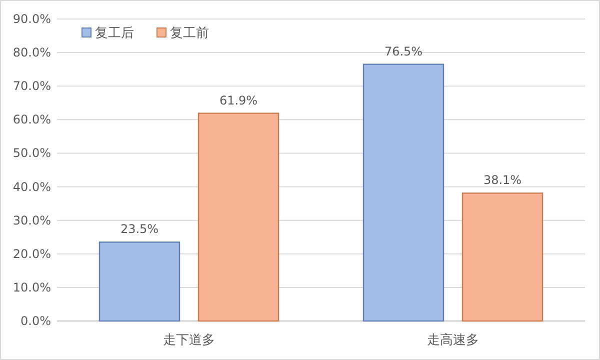  Describe the element at coordinates (31, 187) in the screenshot. I see `y-tick-label: 40.0%` at that location.